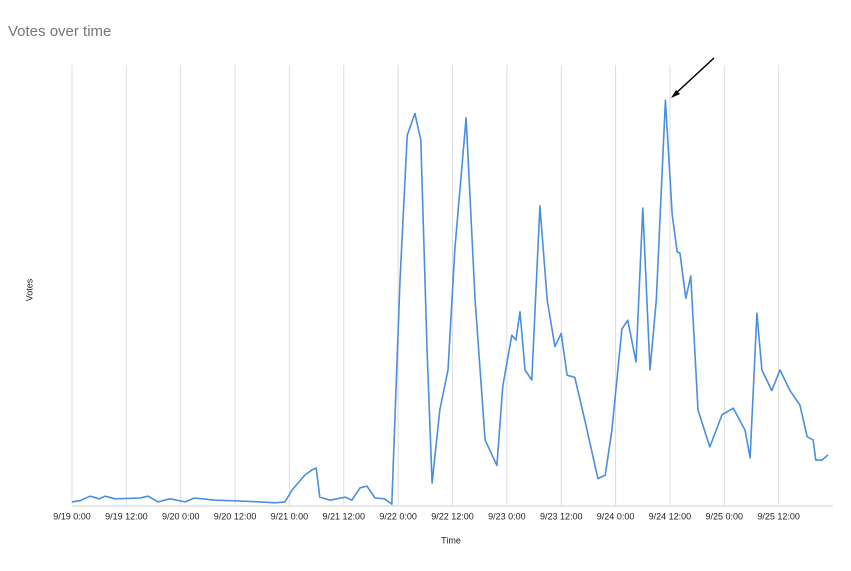  What do you see at coordinates (725, 516) in the screenshot?
I see `x-tick-label: 9/25 0:00` at bounding box center [725, 516].